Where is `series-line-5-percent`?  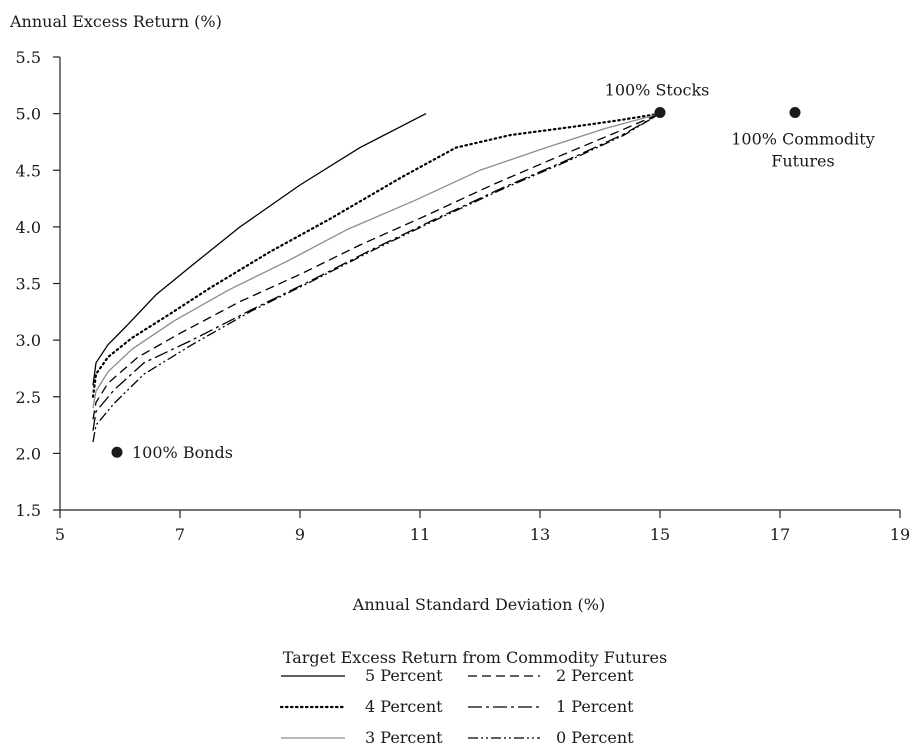
series-line-5-percent is located at coordinates (259, 249).